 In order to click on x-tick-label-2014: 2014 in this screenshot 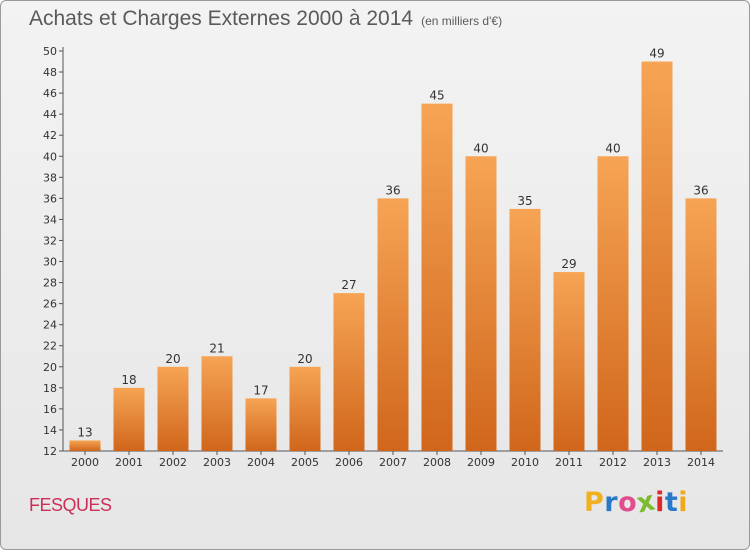, I will do `click(701, 462)`.